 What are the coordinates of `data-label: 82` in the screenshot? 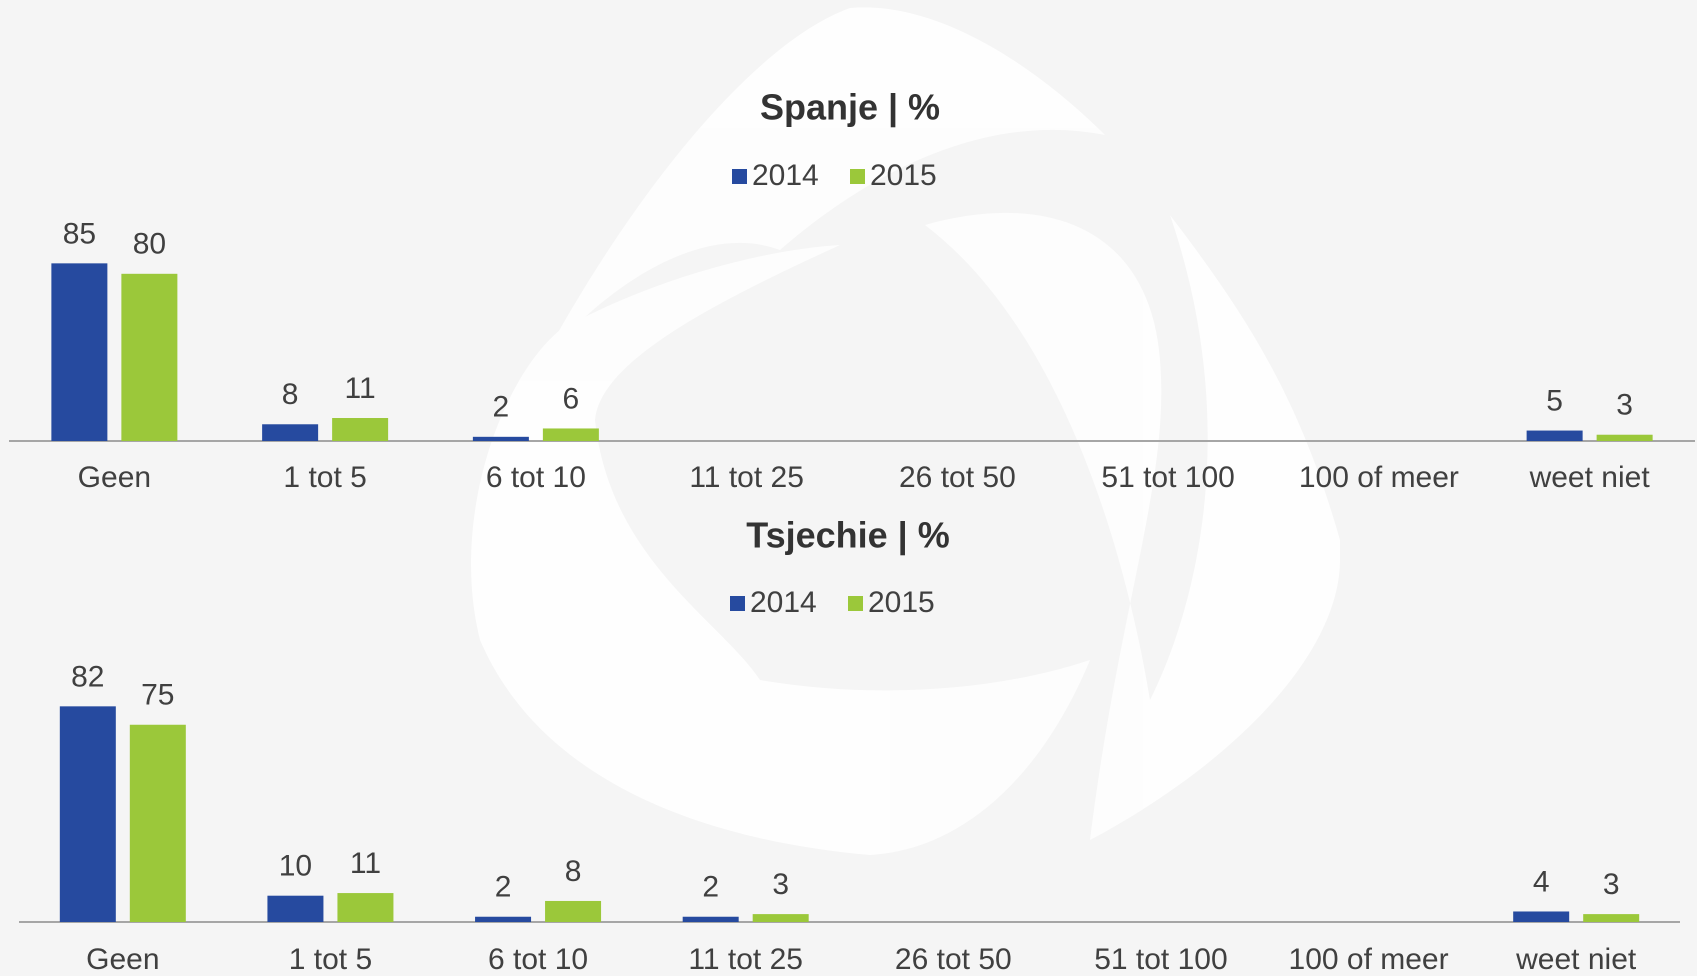 It's located at (87, 676).